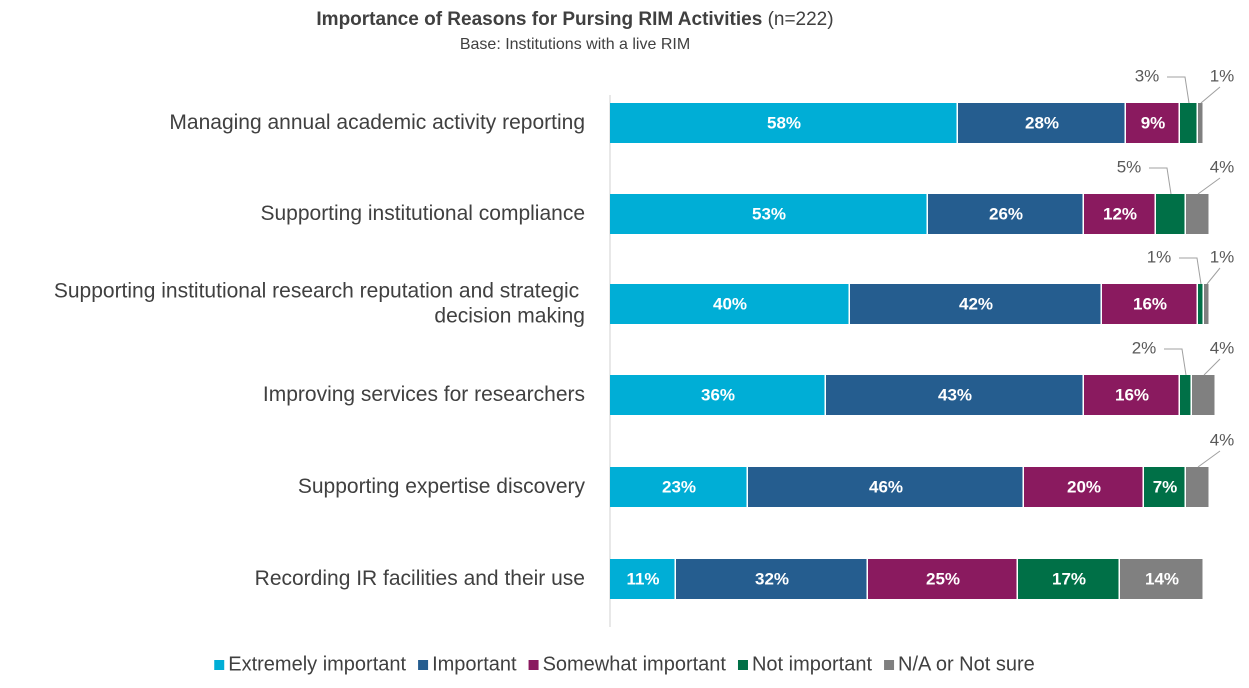  What do you see at coordinates (420, 578) in the screenshot?
I see `category-label: Recording IR facilities and their use` at bounding box center [420, 578].